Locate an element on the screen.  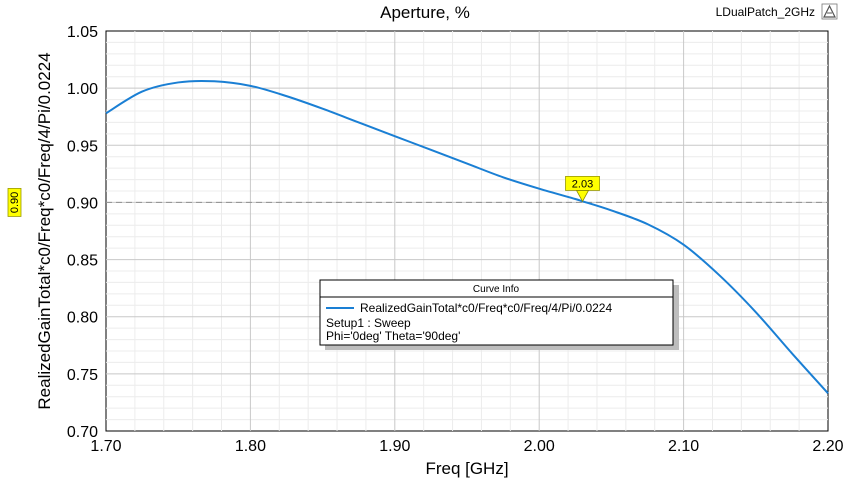
y-tick-label: 0.75 is located at coordinates (82, 375).